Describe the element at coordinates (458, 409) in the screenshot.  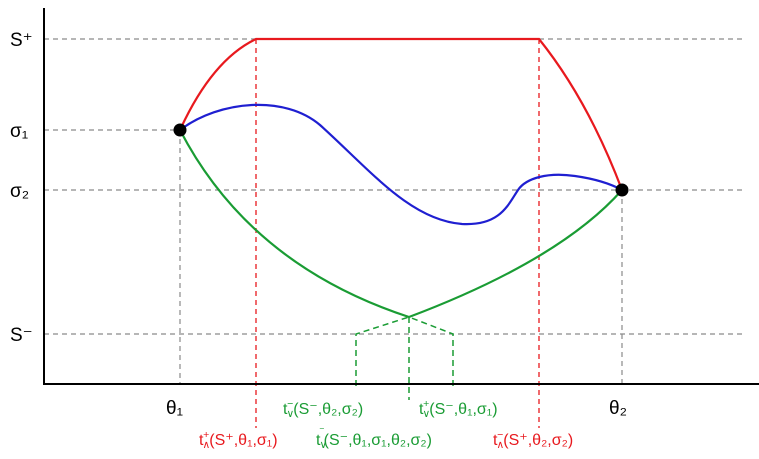
I see `label-t-vee-plus: t∨+(S⁻,θ₁,σ₁)` at that location.